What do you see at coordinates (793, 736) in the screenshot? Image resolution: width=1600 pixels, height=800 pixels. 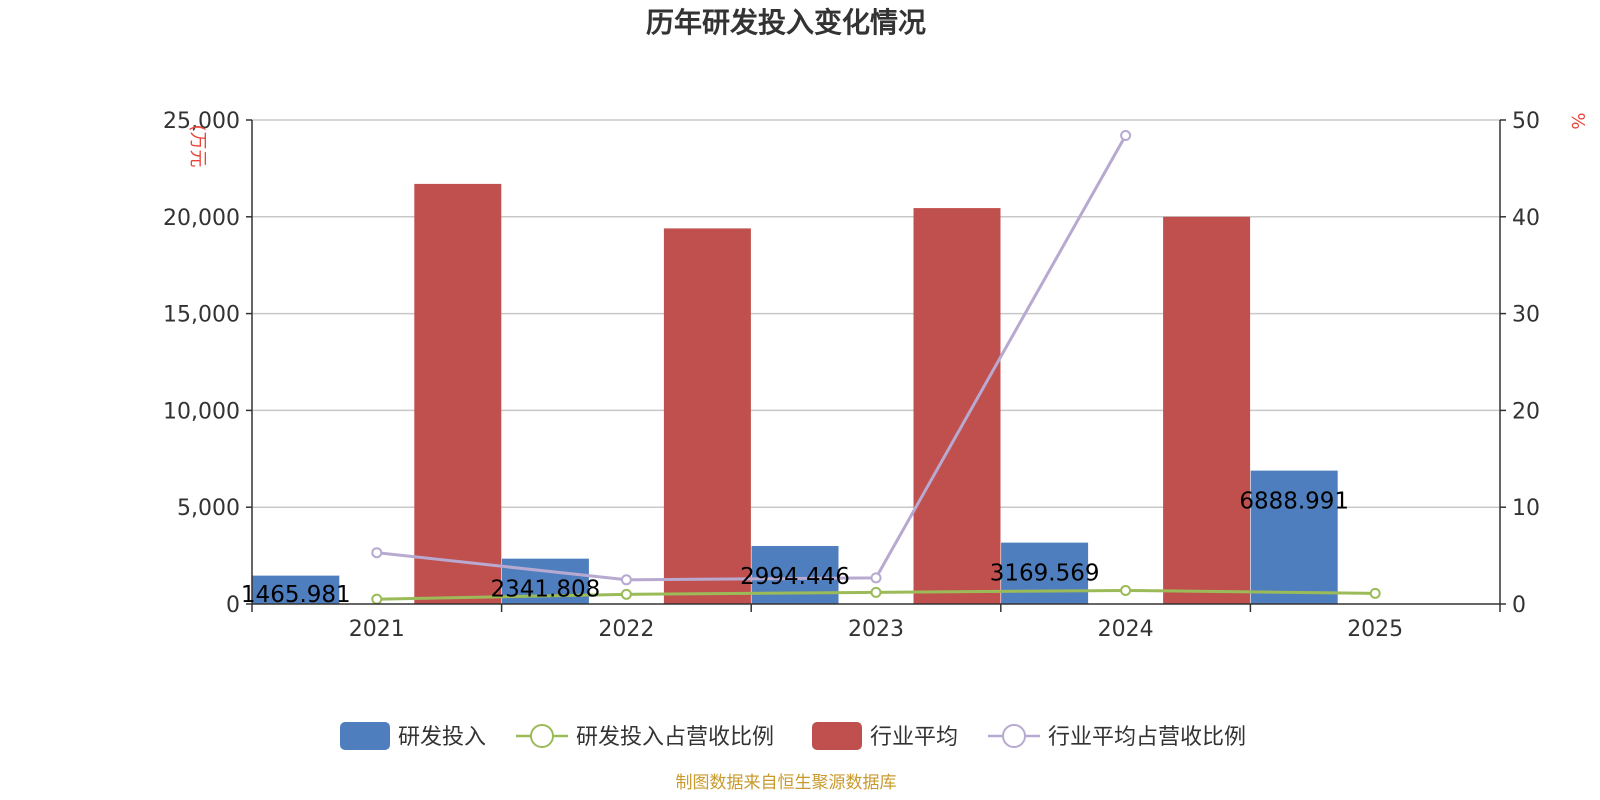 I see `legend: 研发投入 研发投入占营收比例 行业平均 行业平均占营收比例` at bounding box center [793, 736].